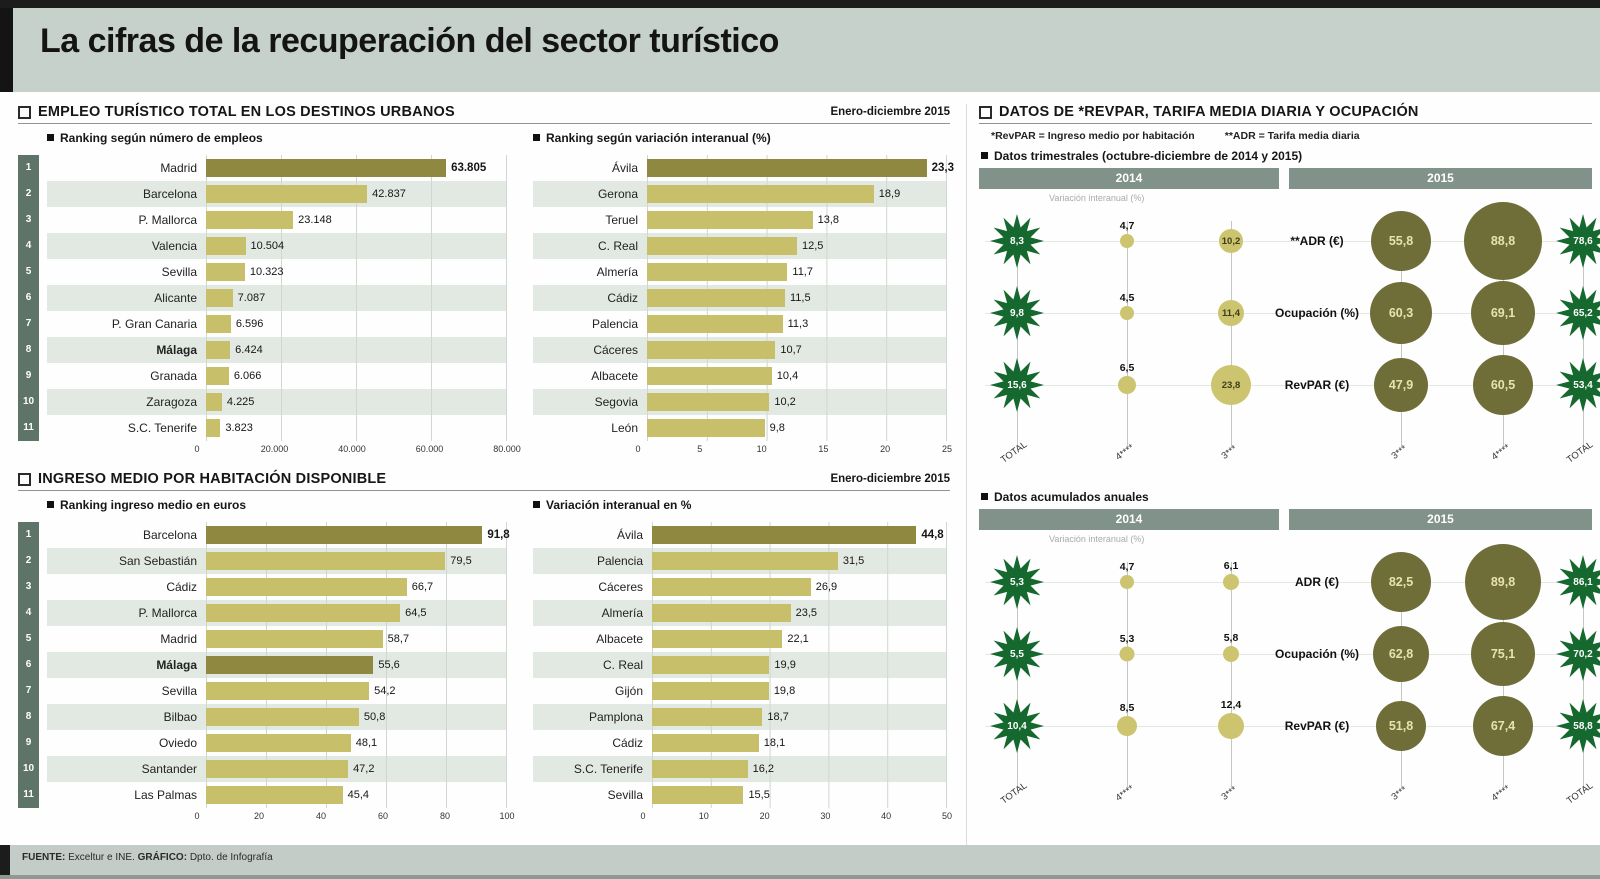 The height and width of the screenshot is (879, 1600). What do you see at coordinates (1577, 385) in the screenshot?
I see `star-icon: 53,4` at bounding box center [1577, 385].